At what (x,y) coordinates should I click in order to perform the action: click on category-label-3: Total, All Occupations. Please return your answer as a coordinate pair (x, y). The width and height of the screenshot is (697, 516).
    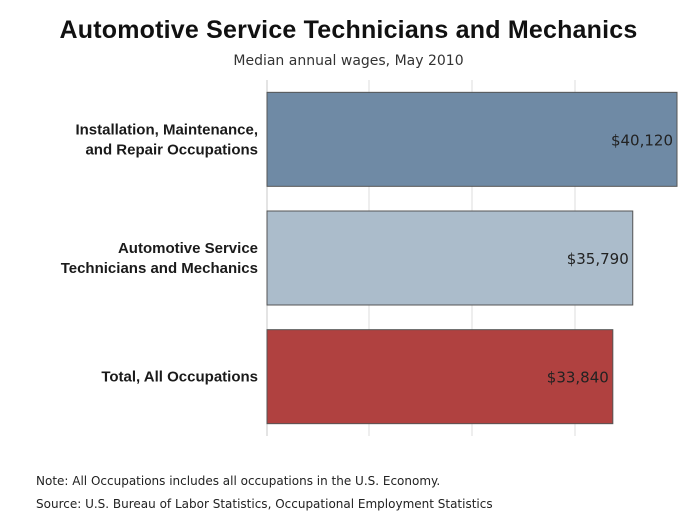
    Looking at the image, I should click on (179, 377).